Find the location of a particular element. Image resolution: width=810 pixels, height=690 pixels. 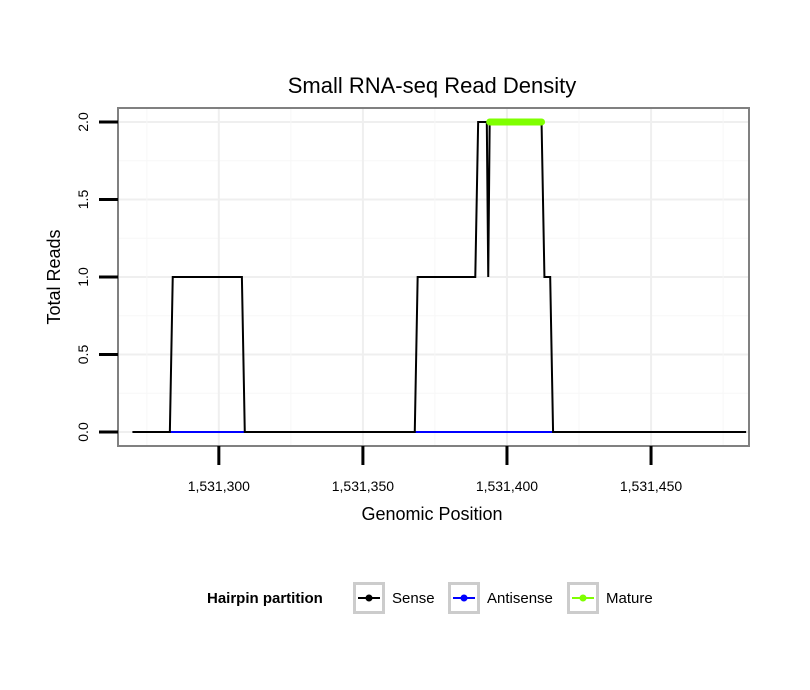

x-tick-label: 1,531,400 is located at coordinates (507, 486).